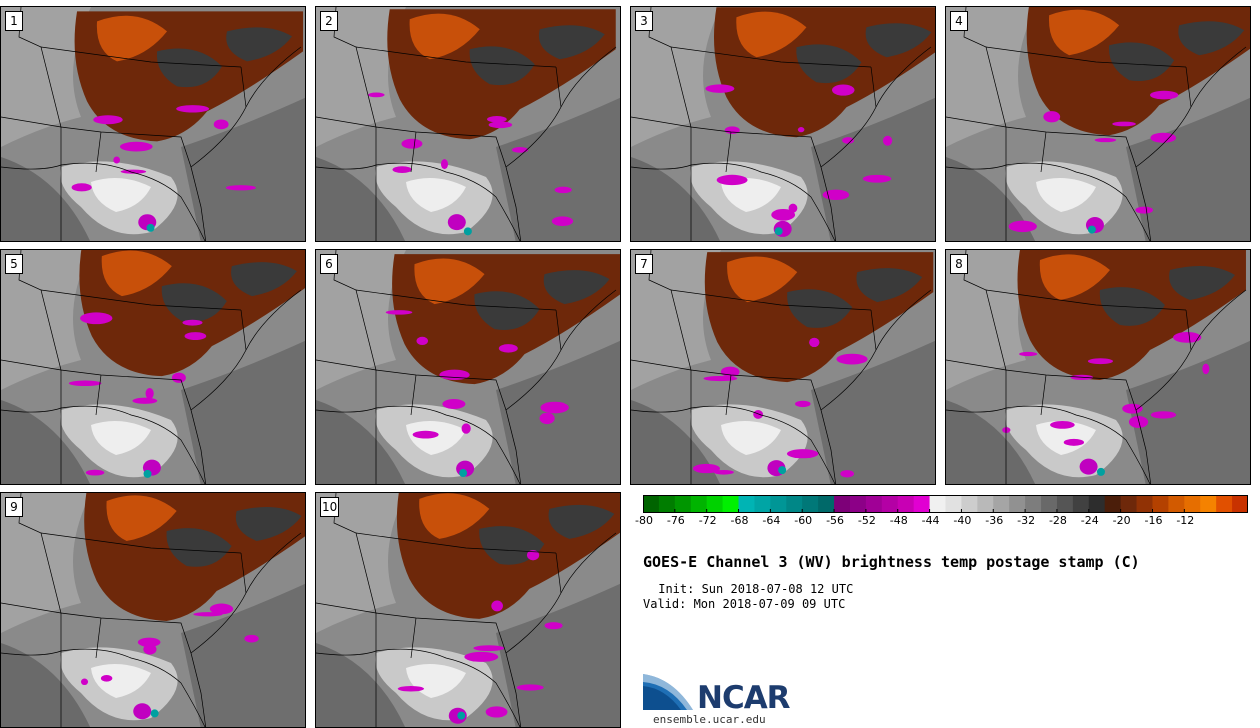 This screenshot has width=1260, height=728. What do you see at coordinates (739, 520) in the screenshot?
I see `colorbar-tick-label: -68` at bounding box center [739, 520].